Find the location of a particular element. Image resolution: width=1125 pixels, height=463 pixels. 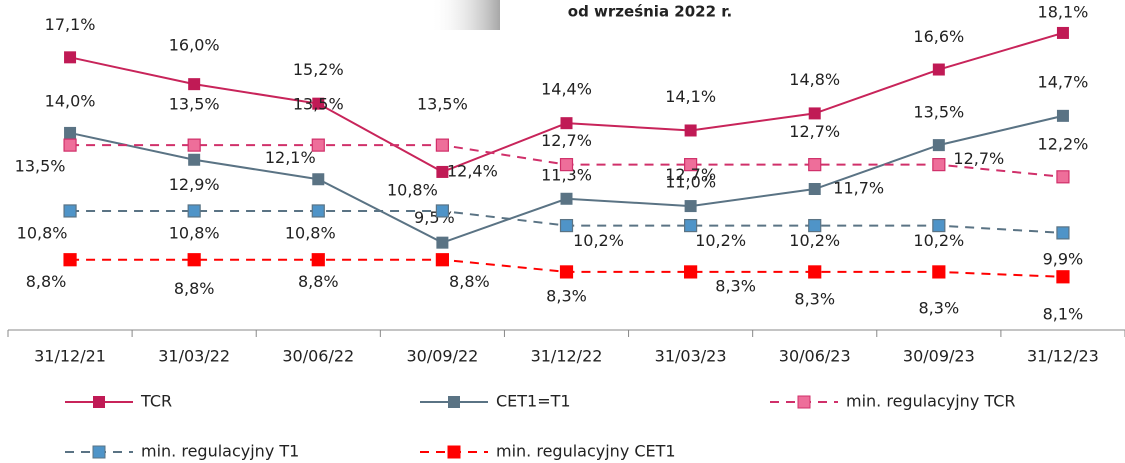

data-label: 11,3% is located at coordinates (566, 174).